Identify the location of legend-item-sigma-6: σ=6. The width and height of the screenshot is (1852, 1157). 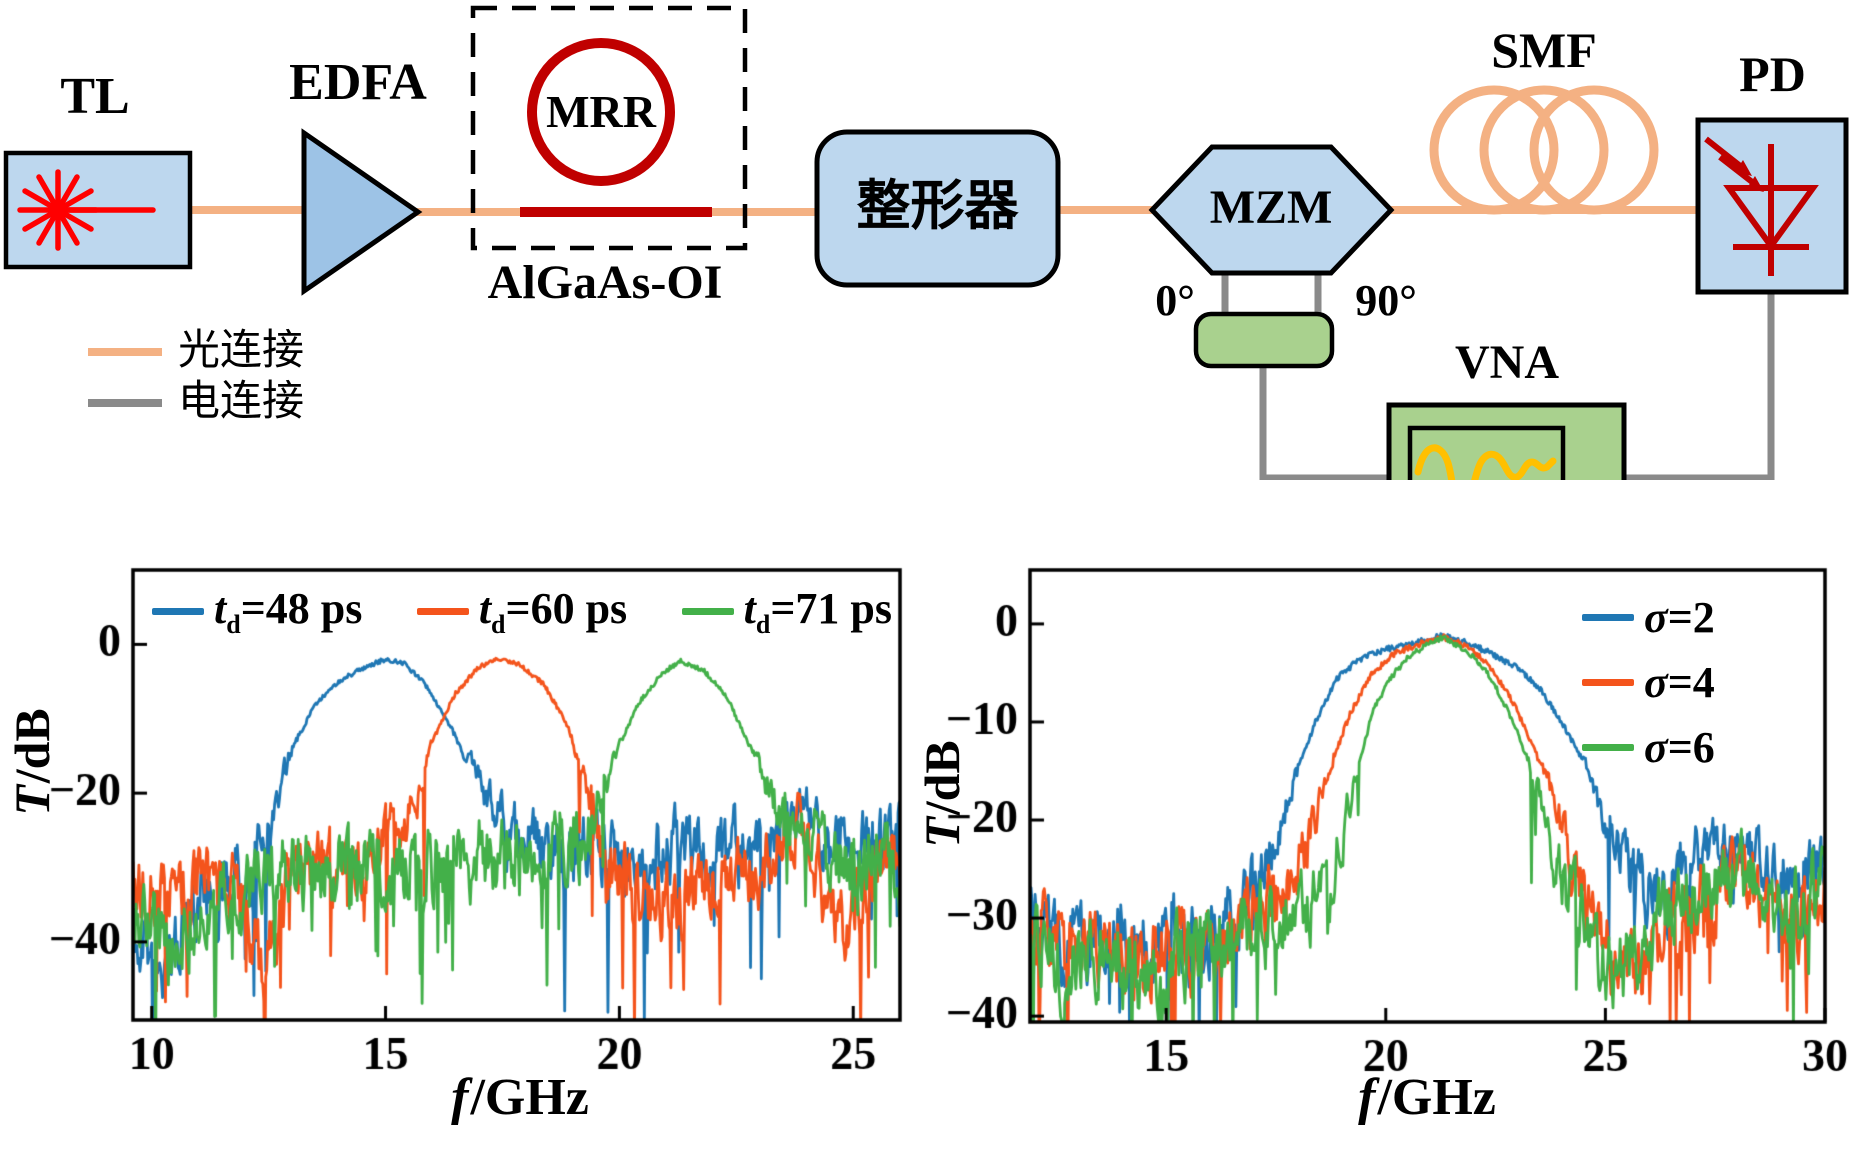
(1648, 747).